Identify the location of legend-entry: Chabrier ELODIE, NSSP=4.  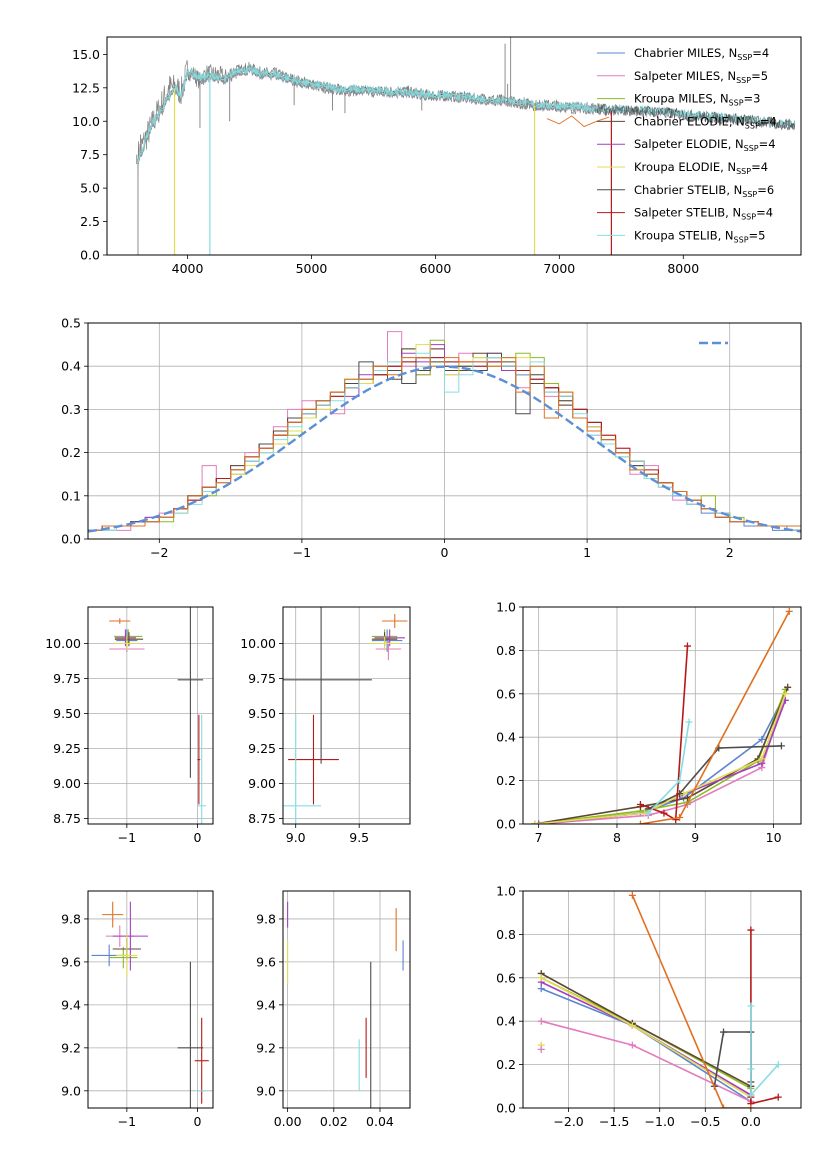
(705, 122).